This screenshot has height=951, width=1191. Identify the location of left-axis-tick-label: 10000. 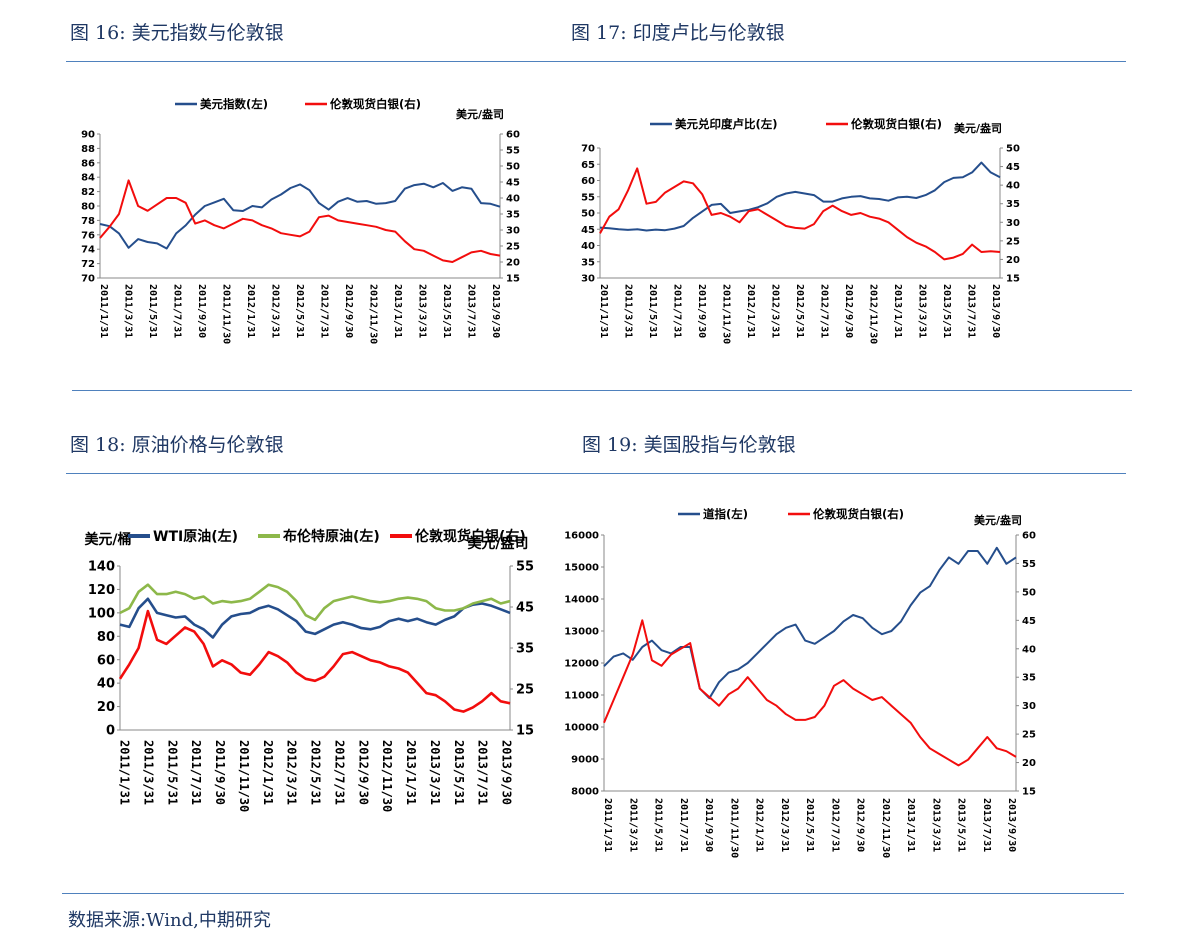
(581, 728).